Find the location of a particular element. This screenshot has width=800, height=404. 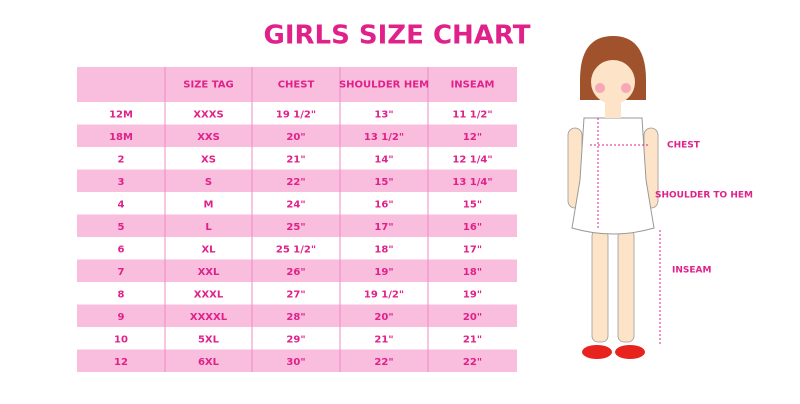

cell: 6 is located at coordinates (121, 249).